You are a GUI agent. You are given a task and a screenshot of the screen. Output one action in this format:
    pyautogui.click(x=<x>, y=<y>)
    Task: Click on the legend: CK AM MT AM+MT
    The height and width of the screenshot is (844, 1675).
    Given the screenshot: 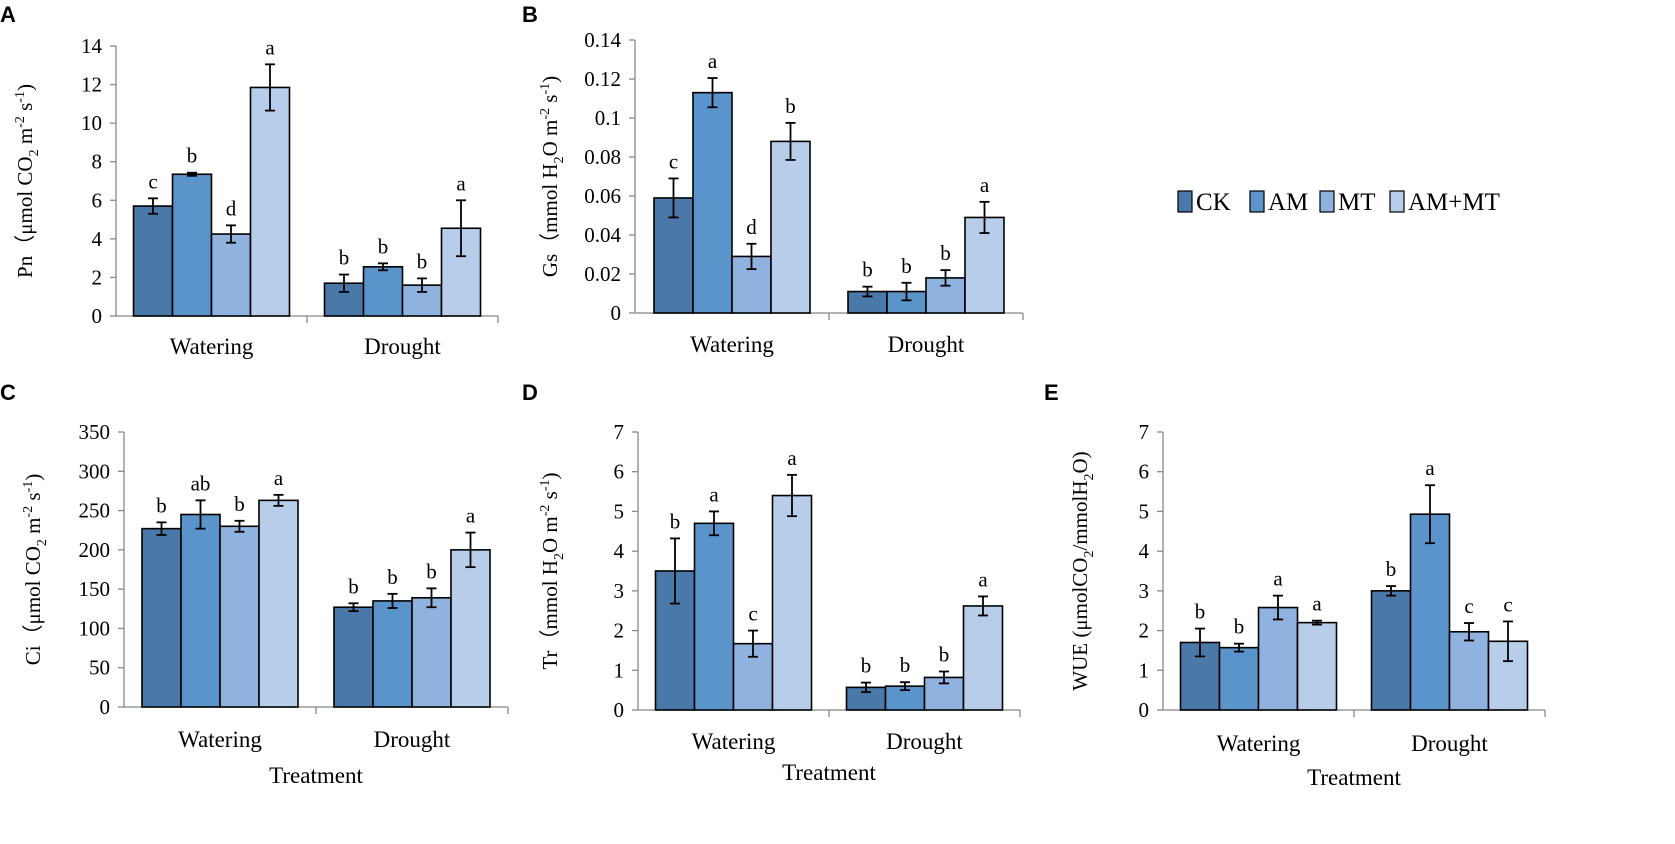 What is the action you would take?
    pyautogui.click(x=1338, y=202)
    